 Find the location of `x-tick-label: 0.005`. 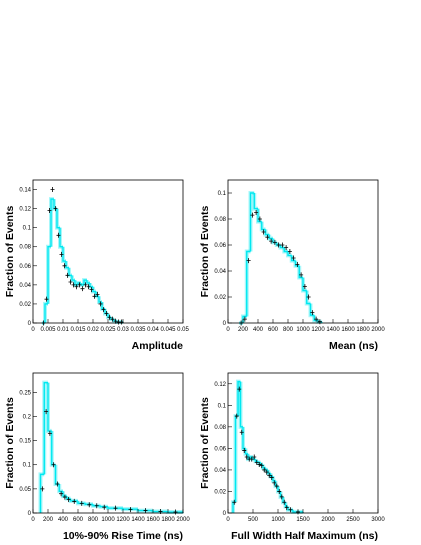

x-tick-label: 0.005 is located at coordinates (48, 330).